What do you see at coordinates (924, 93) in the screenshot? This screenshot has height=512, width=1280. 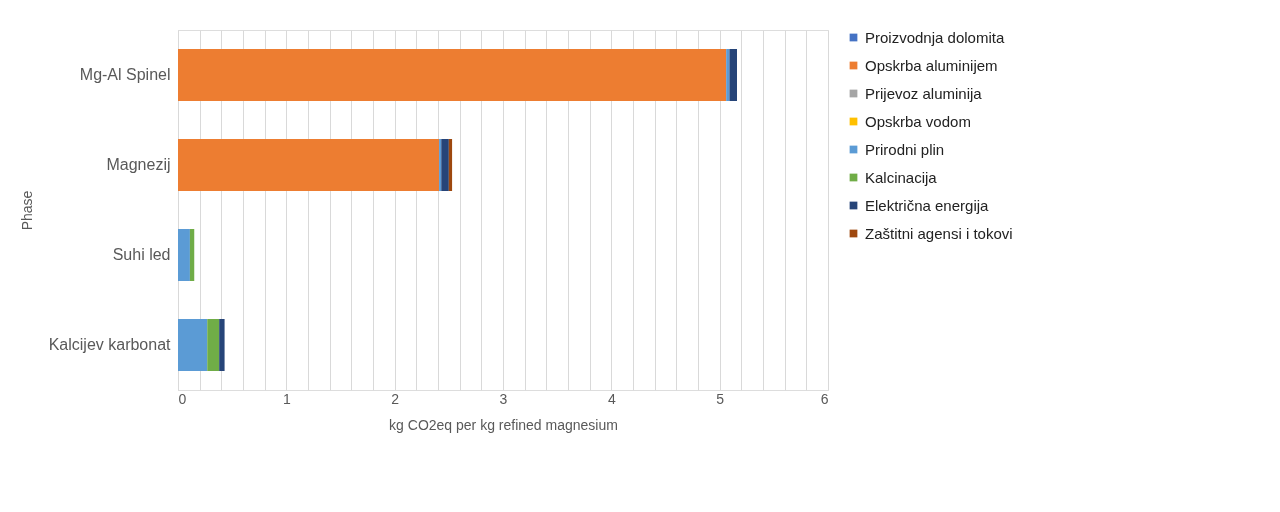 I see `legend-label: Prijevoz aluminija` at bounding box center [924, 93].